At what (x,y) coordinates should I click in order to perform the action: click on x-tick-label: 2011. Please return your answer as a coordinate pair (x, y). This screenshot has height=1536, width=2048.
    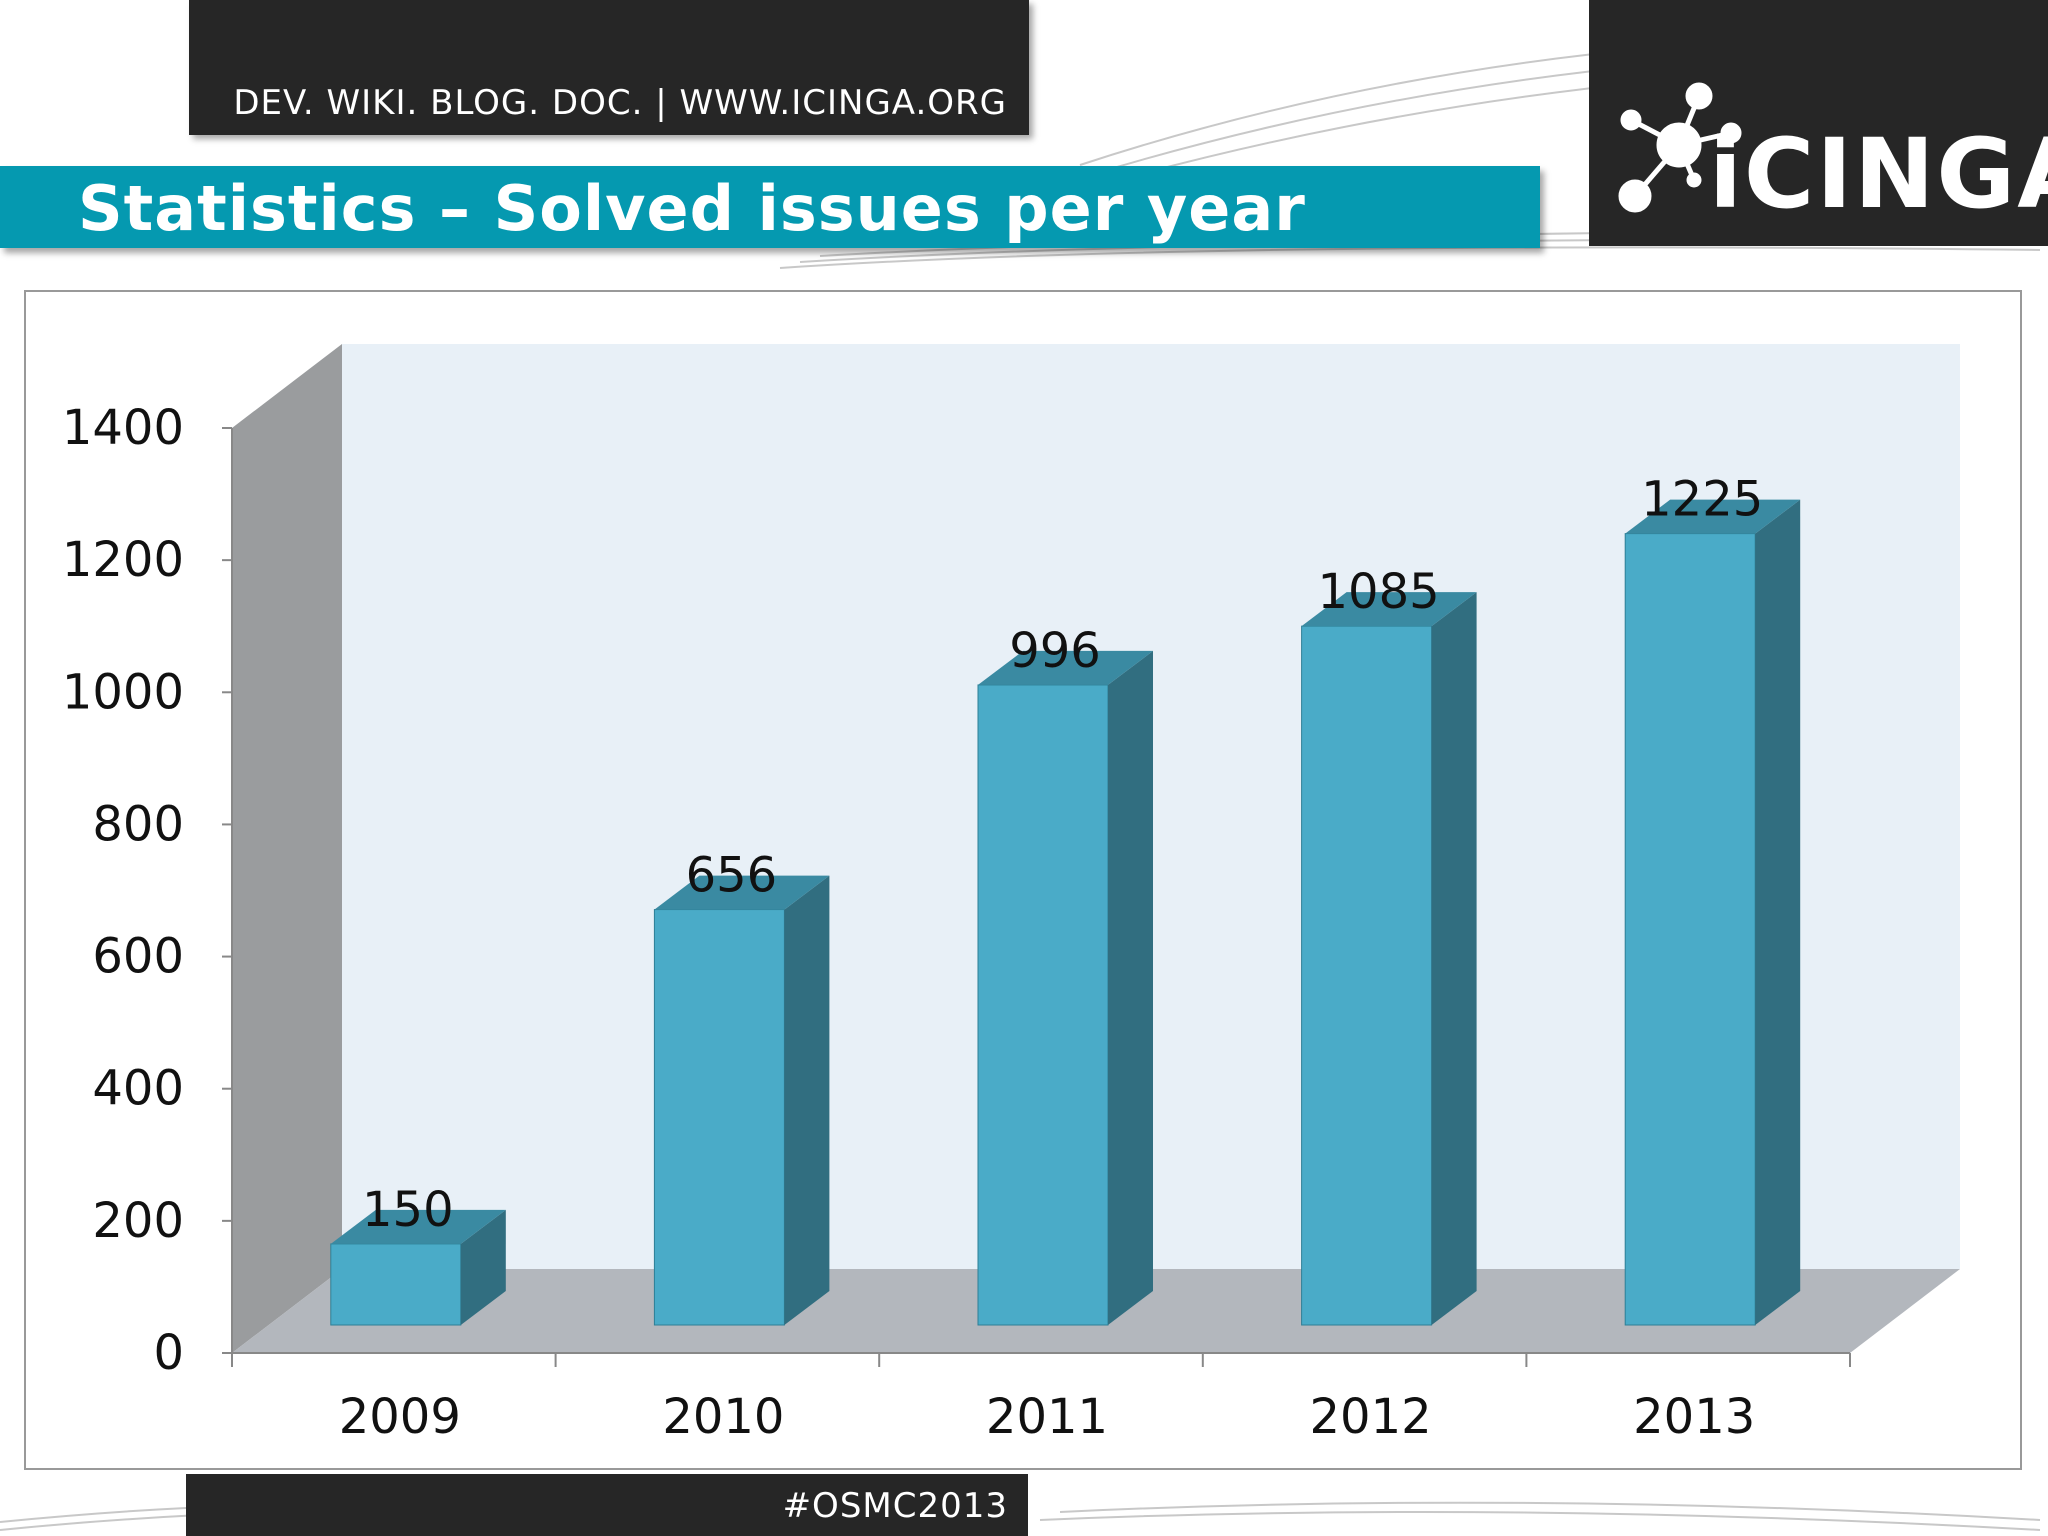
    Looking at the image, I should click on (1047, 1417).